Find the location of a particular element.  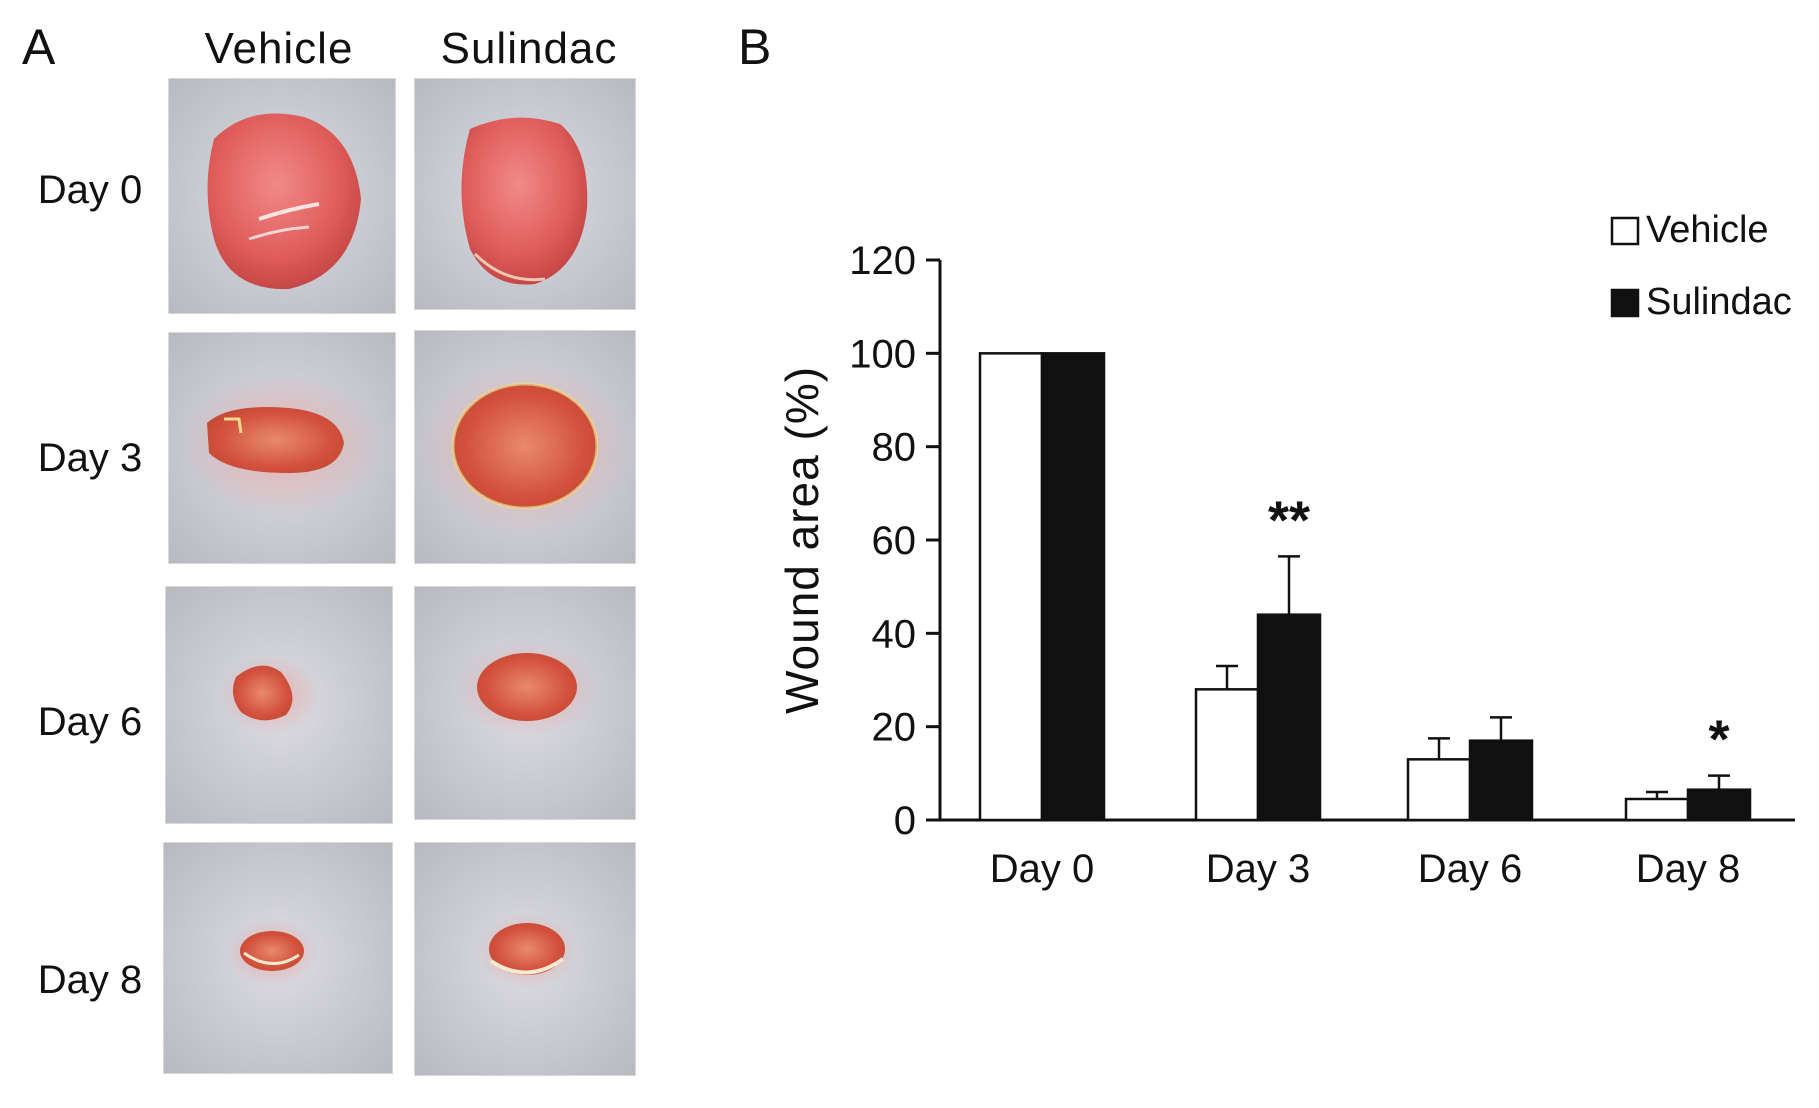

row-label-day-0: Day 0 is located at coordinates (90, 190).